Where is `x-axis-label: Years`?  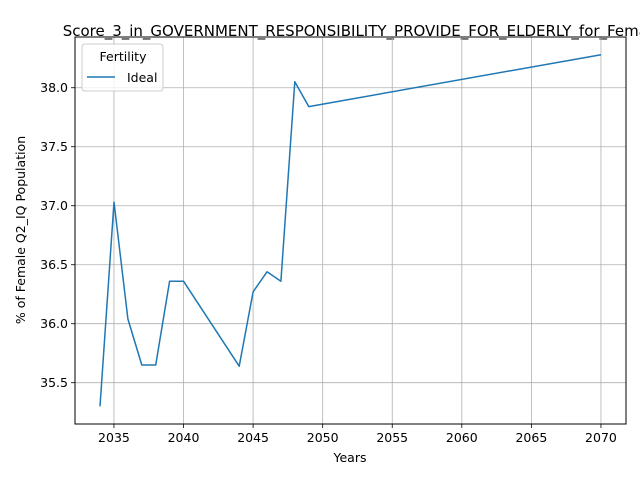
x-axis-label: Years is located at coordinates (350, 457).